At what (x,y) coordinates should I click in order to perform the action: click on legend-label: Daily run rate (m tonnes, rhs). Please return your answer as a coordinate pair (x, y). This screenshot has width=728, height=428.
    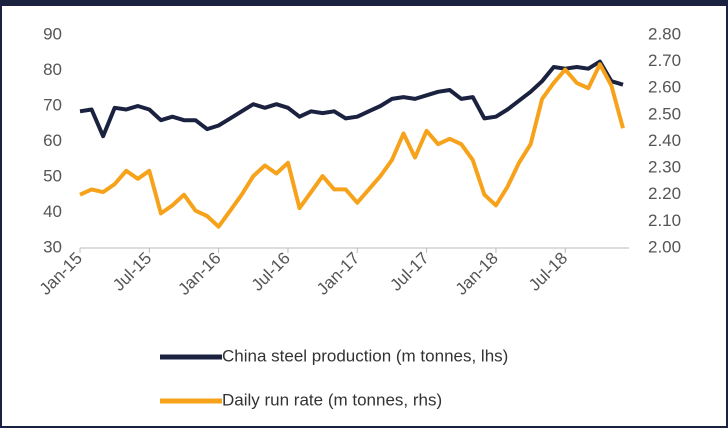
    Looking at the image, I should click on (332, 399).